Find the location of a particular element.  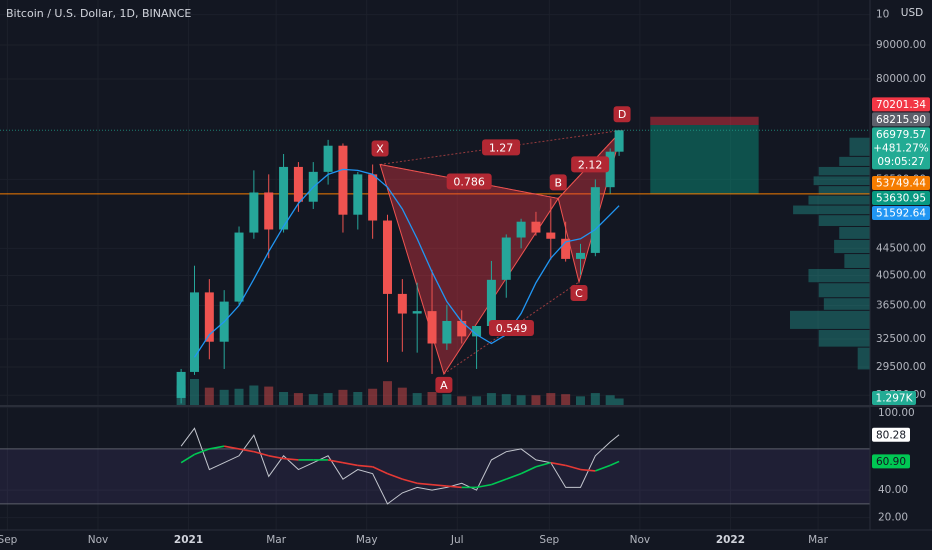

price-tag-label: 53749.44 is located at coordinates (901, 183).